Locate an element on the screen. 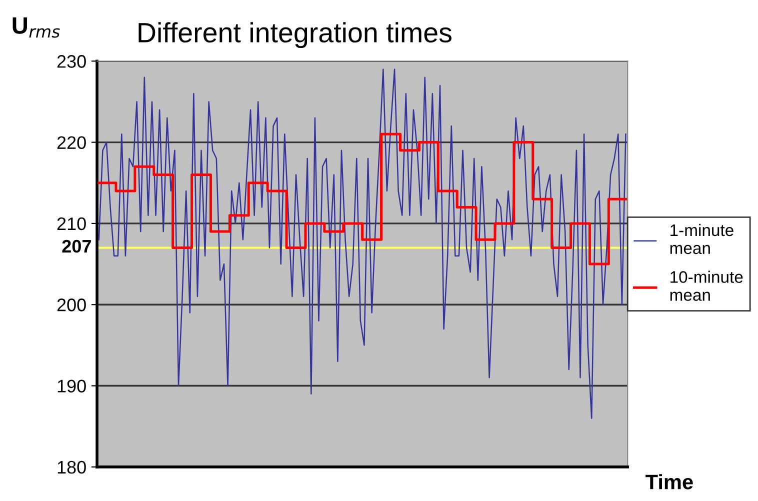 This screenshot has height=501, width=758. y-tick-label: 190 is located at coordinates (72, 386).